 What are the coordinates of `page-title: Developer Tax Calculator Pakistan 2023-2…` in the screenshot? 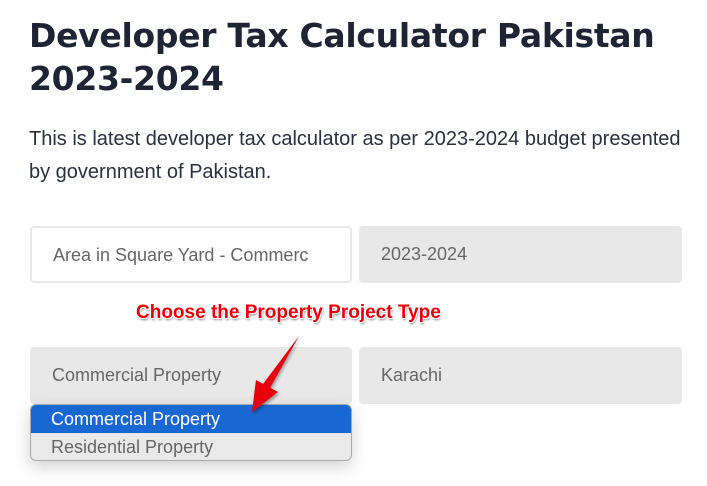 It's located at (342, 57).